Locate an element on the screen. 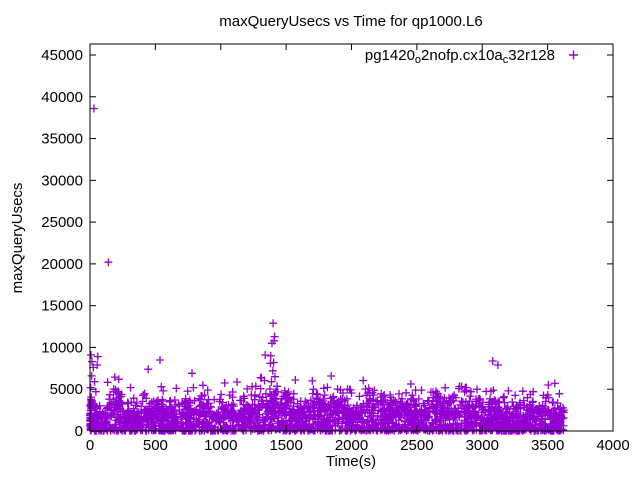 The height and width of the screenshot is (480, 640). x-tick-label: 500 is located at coordinates (155, 445).